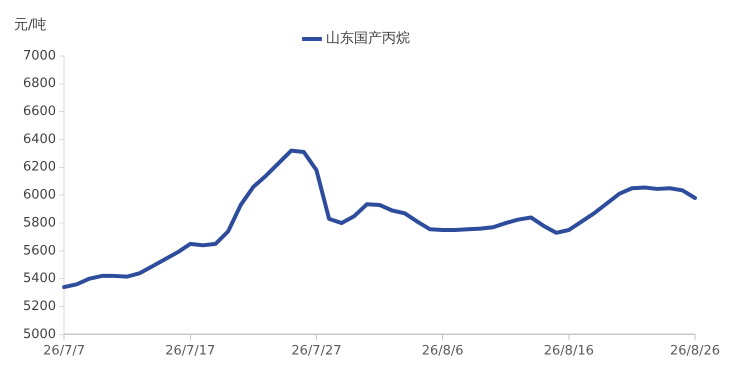 This screenshot has height=382, width=745. Describe the element at coordinates (39, 278) in the screenshot. I see `y-tick-label: 5400` at that location.